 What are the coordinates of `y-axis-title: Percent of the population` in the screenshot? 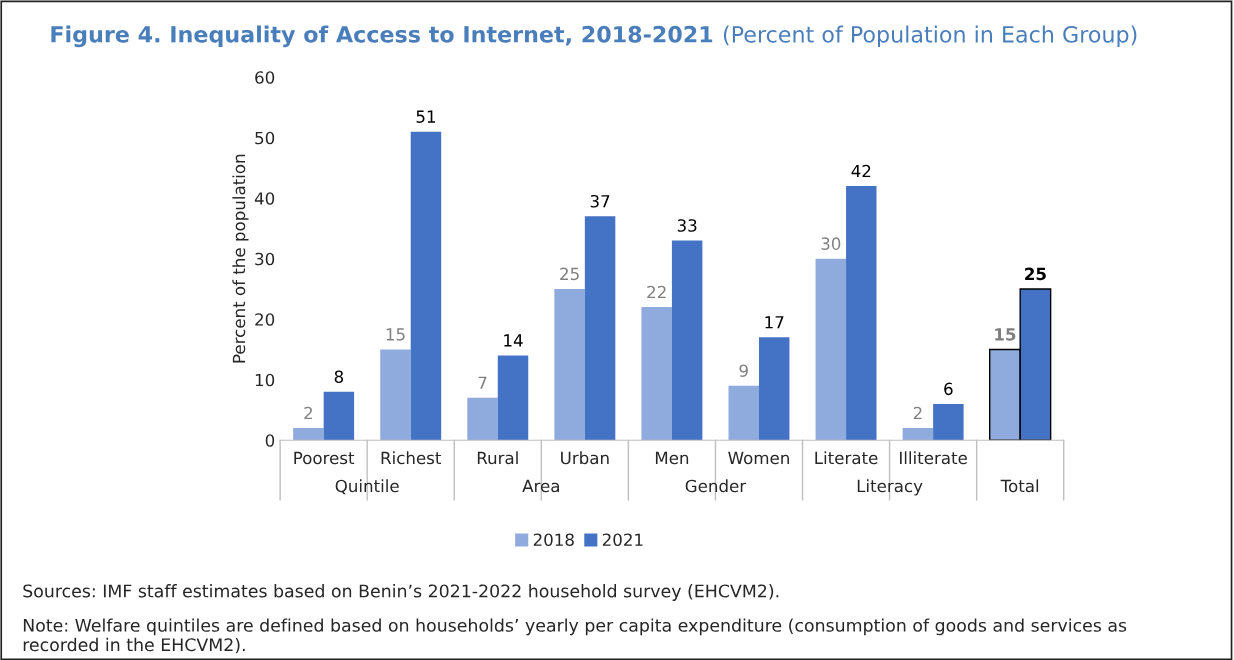 It's located at (240, 258).